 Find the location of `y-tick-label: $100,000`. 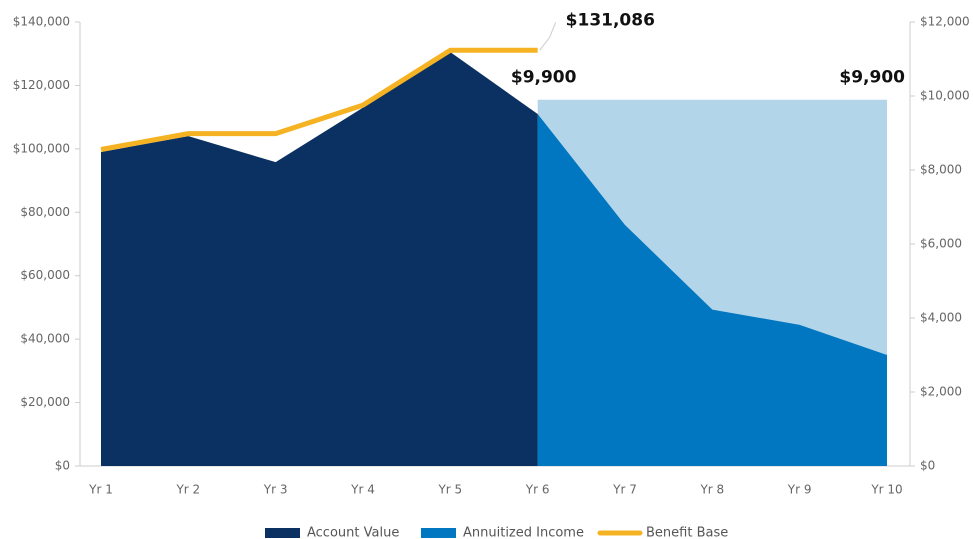

y-tick-label: $100,000 is located at coordinates (41, 148).